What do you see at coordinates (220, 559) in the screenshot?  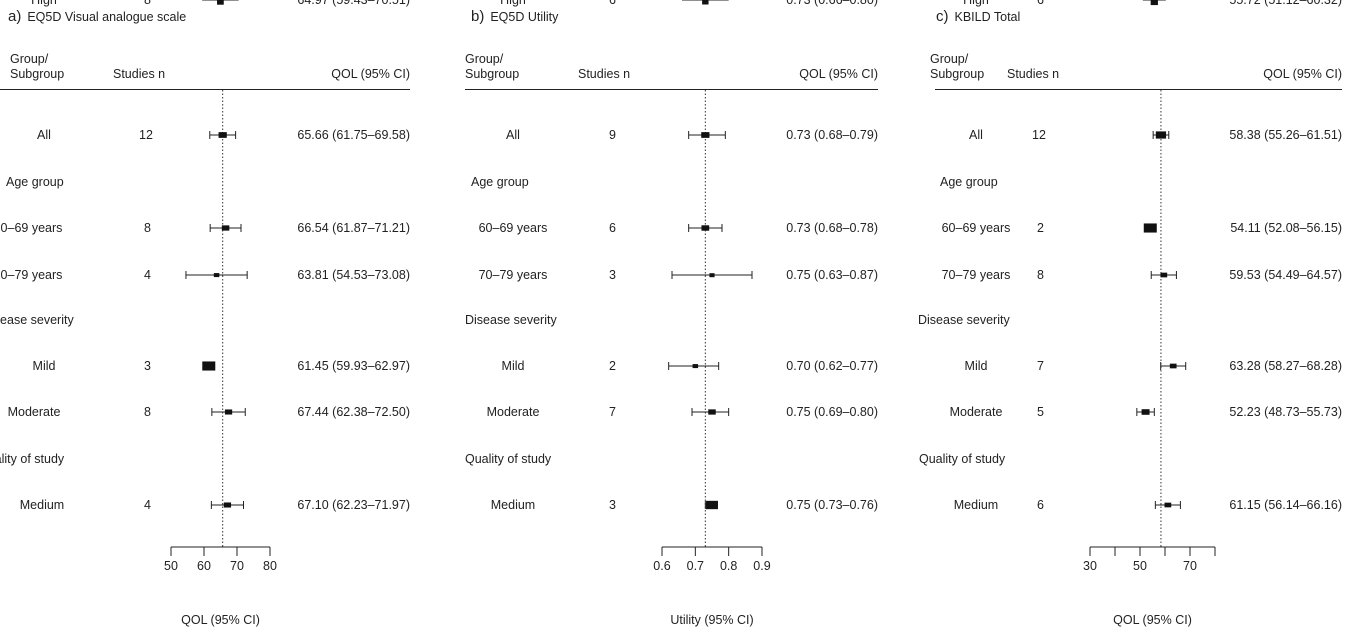 I see `x-axis: 50 60 70 80` at bounding box center [220, 559].